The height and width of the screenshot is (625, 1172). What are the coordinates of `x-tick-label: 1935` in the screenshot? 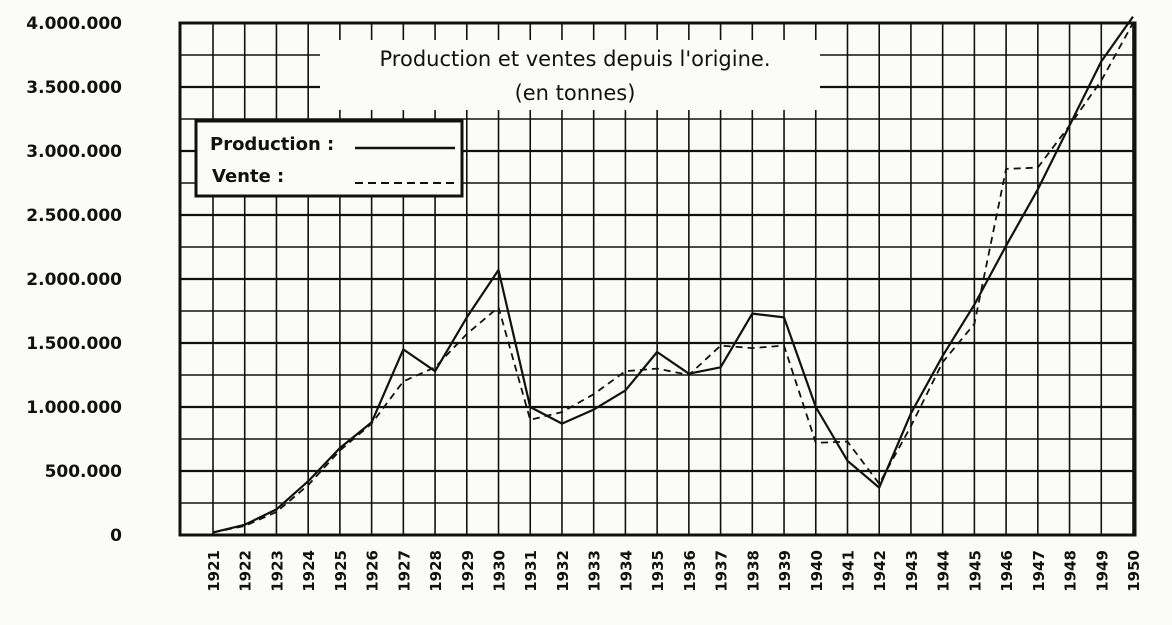 It's located at (658, 571).